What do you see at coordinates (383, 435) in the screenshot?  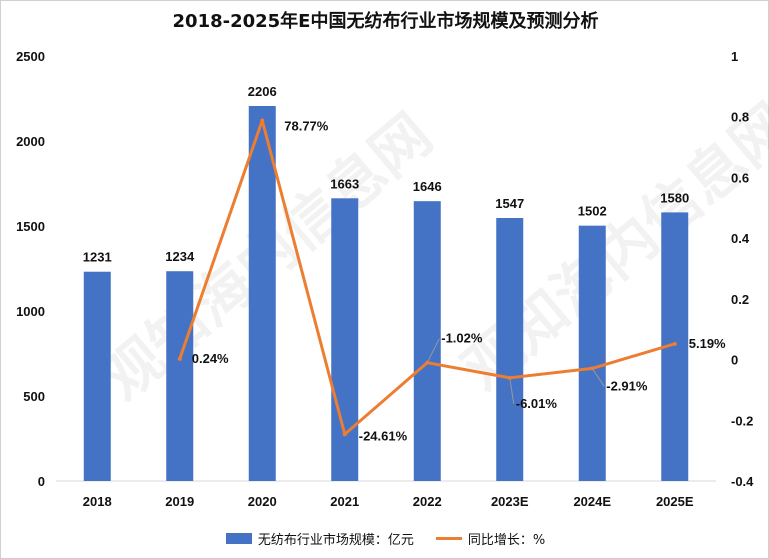 I see `growth-data-label: -24.61%` at bounding box center [383, 435].